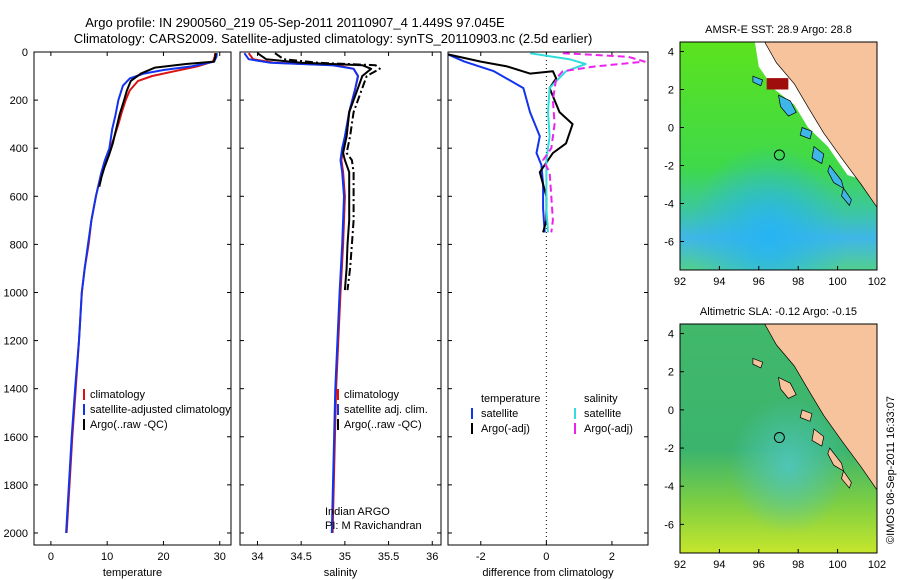  I want to click on x-axis-label: temperature, so click(132, 573).